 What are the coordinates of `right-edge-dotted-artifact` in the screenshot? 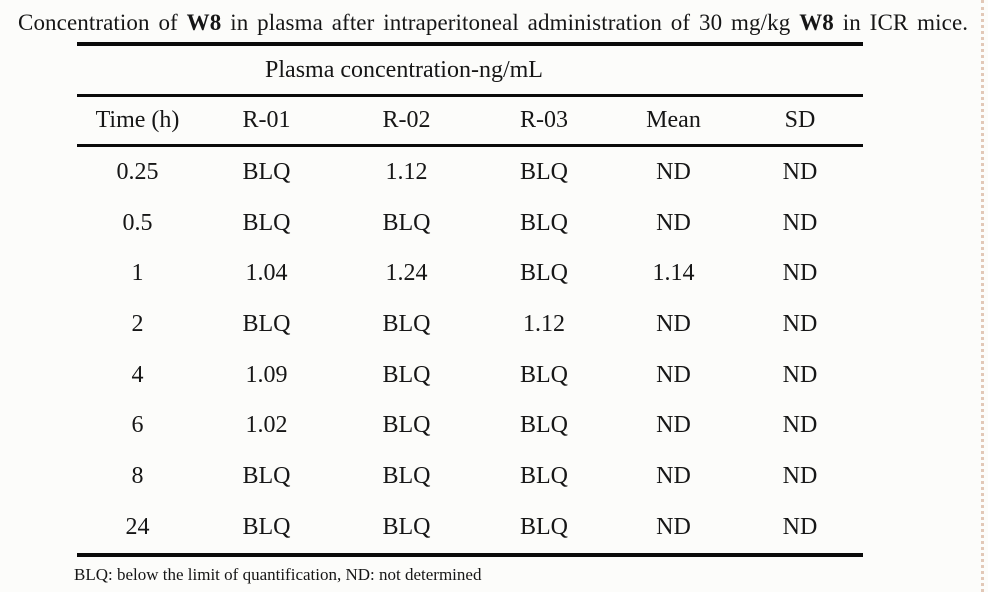 It's located at (982, 296).